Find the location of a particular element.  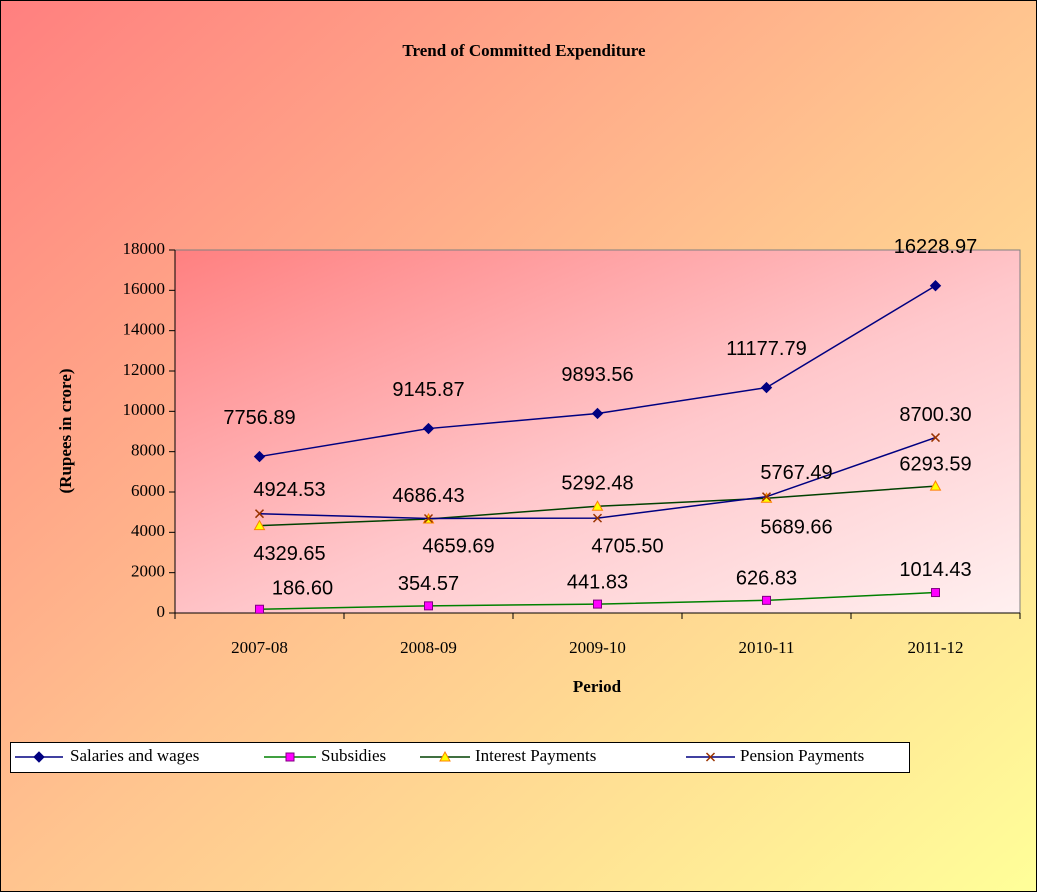

x-tick-label: 2007-08 is located at coordinates (259, 647).